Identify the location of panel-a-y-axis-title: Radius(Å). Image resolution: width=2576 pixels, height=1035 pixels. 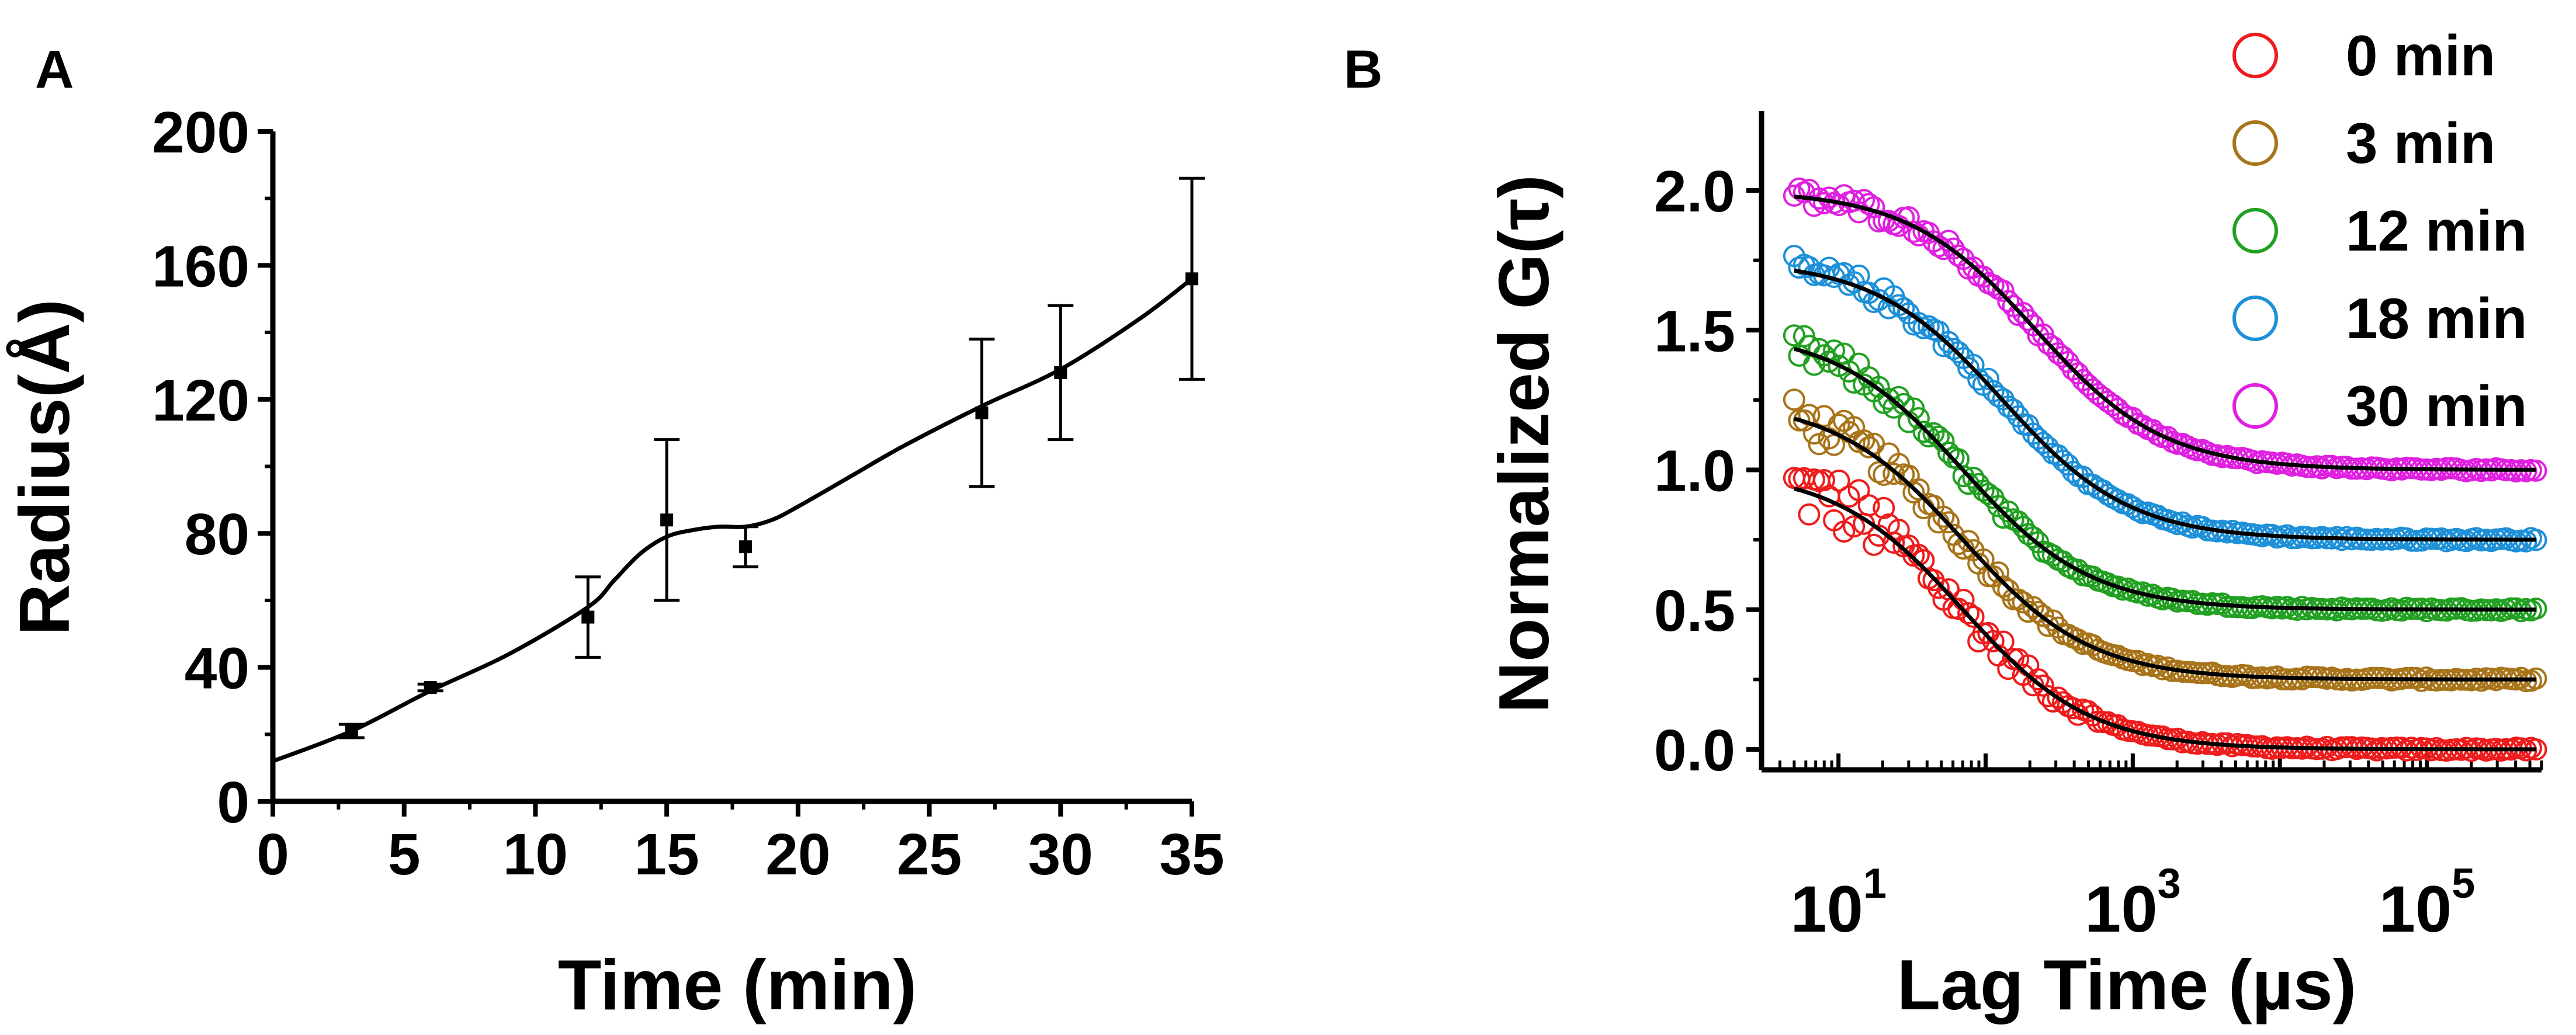
(44, 467).